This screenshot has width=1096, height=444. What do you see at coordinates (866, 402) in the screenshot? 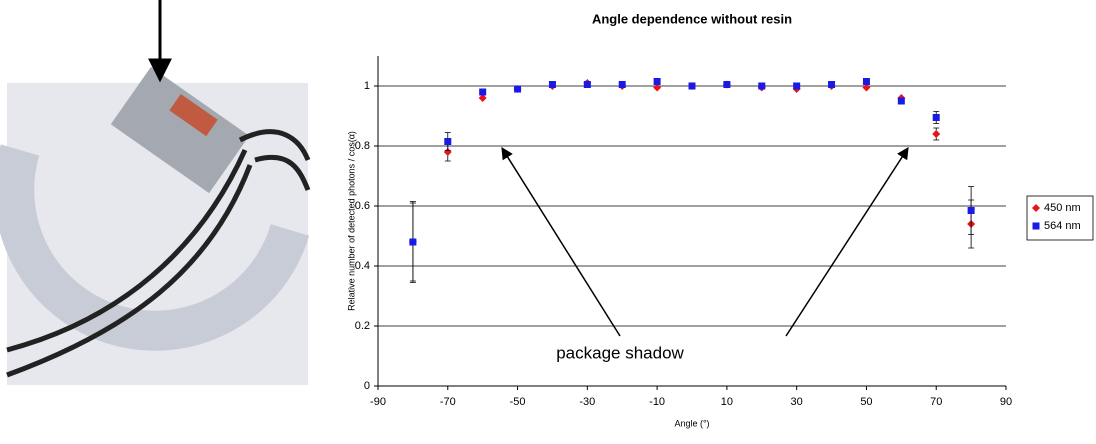
I see `x-tick-label: 50` at bounding box center [866, 402].